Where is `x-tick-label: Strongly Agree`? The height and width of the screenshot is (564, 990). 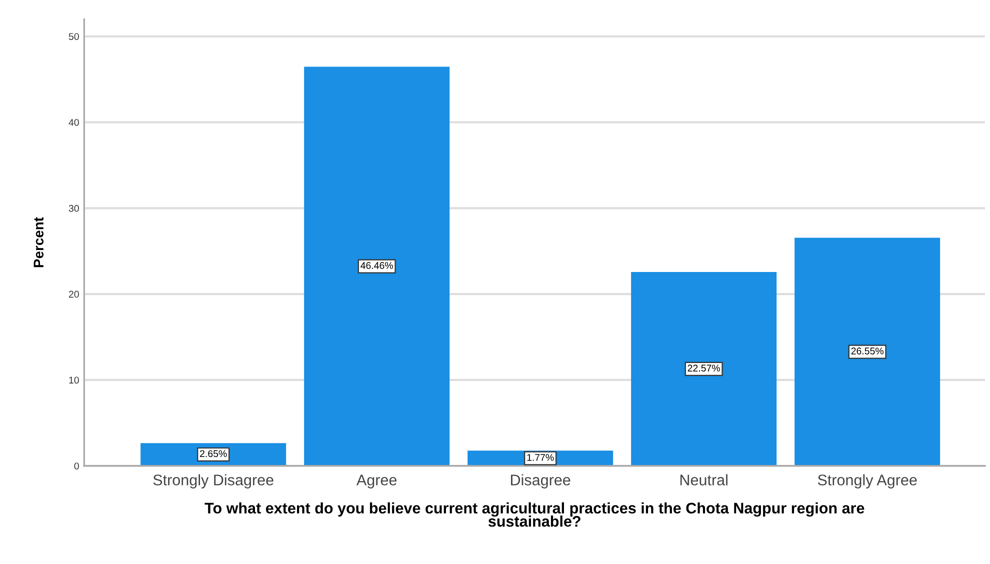
x-tick-label: Strongly Agree is located at coordinates (867, 481).